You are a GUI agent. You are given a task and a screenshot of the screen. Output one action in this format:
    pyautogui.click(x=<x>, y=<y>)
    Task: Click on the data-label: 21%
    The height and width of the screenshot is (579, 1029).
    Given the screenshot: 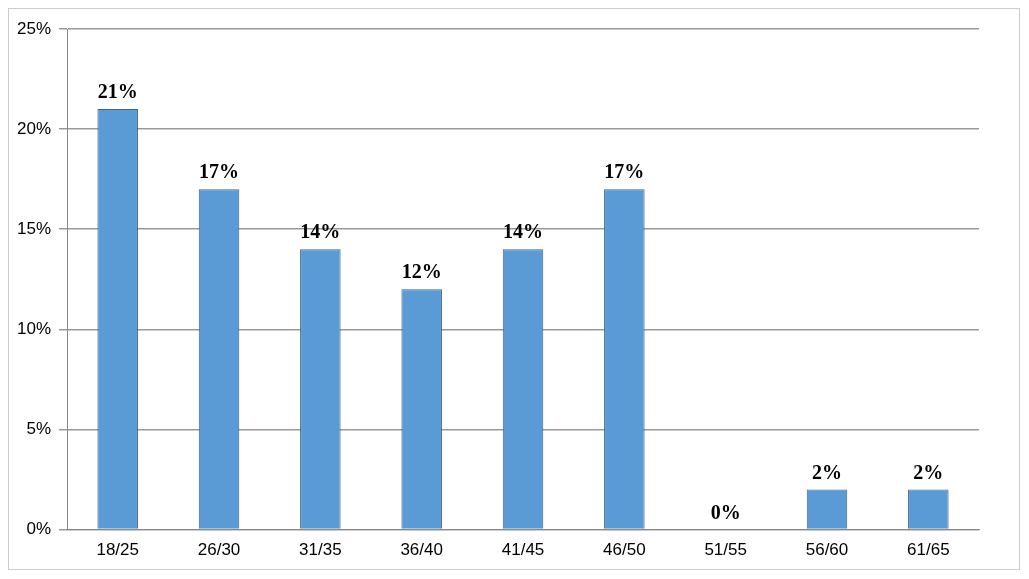 What is the action you would take?
    pyautogui.click(x=117, y=91)
    